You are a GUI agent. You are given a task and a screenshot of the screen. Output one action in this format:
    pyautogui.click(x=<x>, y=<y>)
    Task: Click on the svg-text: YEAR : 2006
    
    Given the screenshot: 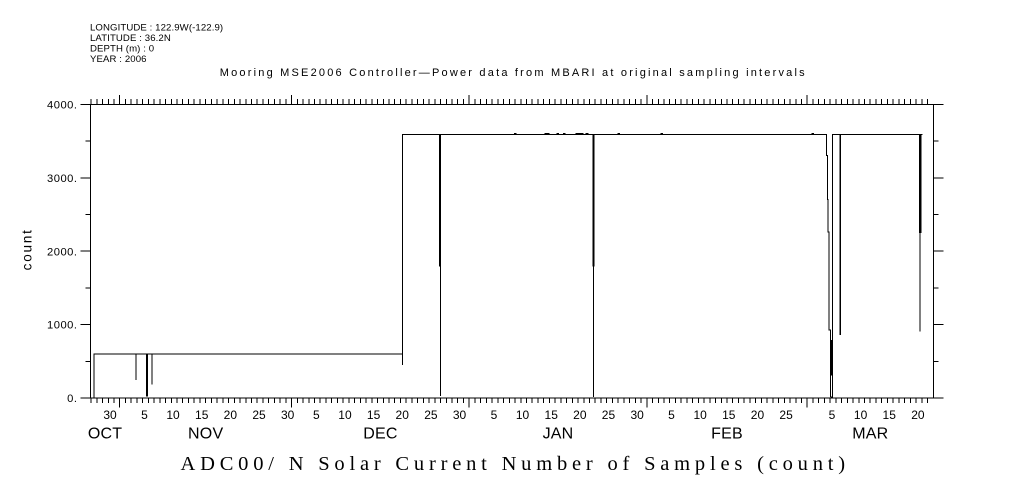 What is the action you would take?
    pyautogui.click(x=118, y=59)
    